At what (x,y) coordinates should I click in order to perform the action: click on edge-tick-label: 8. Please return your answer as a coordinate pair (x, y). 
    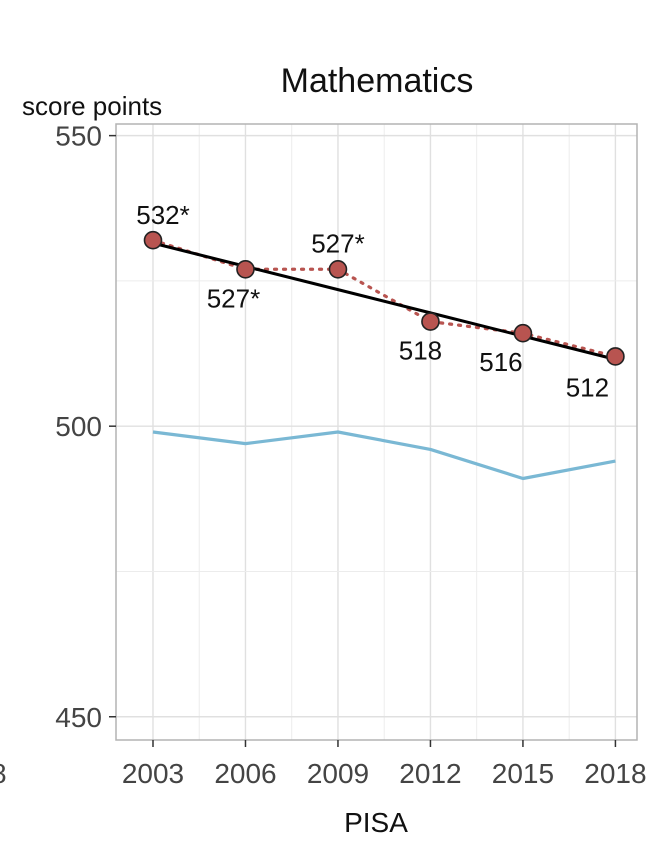
    Looking at the image, I should click on (3, 773).